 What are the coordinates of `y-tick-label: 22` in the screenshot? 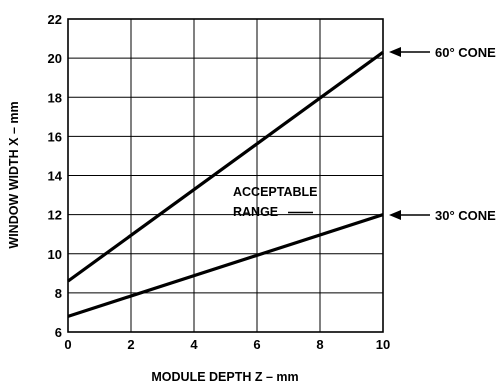 It's located at (55, 19).